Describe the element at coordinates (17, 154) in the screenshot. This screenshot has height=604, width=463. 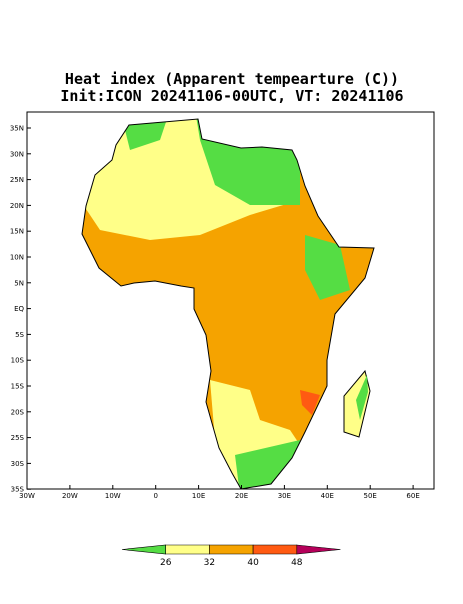
I see `lat-label: 30N` at that location.